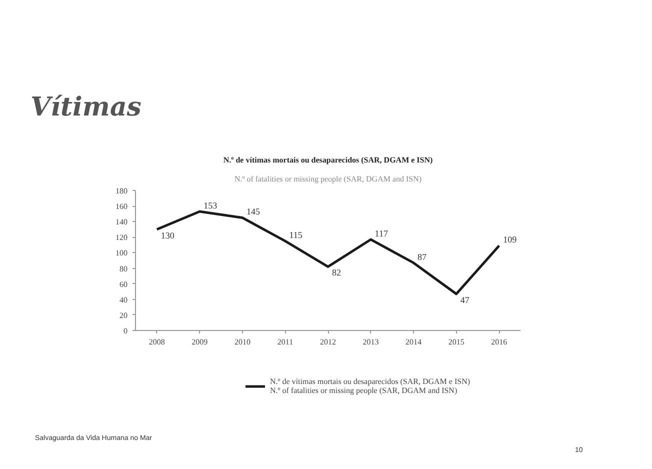 The height and width of the screenshot is (469, 652). Describe the element at coordinates (122, 191) in the screenshot. I see `y-tick-label: 180` at that location.